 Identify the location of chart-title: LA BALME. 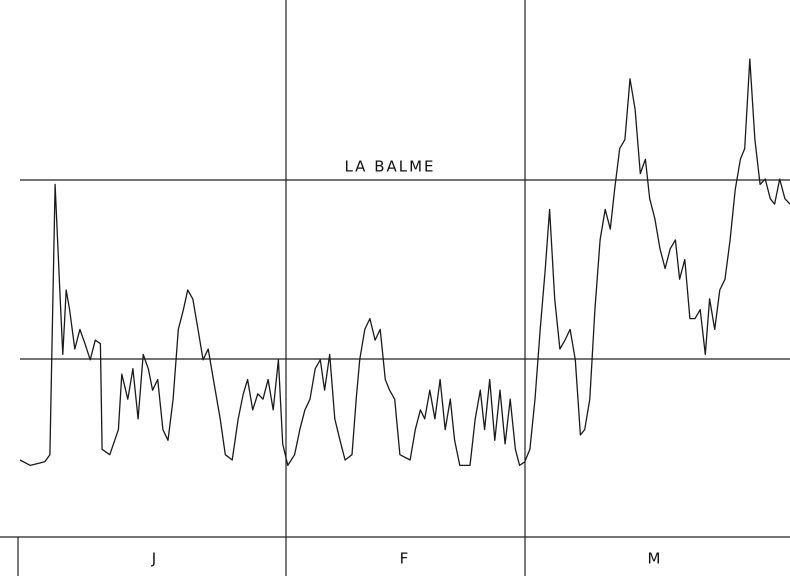
(389, 167).